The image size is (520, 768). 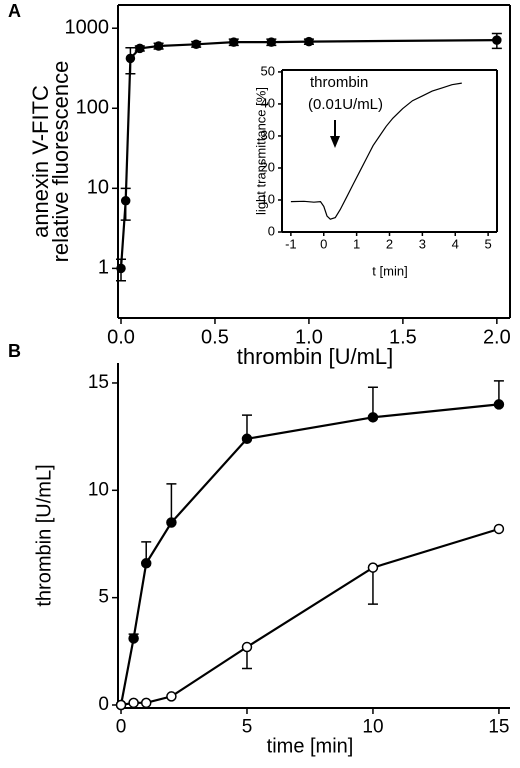 I want to click on x-tick-label: 4, so click(x=455, y=244).